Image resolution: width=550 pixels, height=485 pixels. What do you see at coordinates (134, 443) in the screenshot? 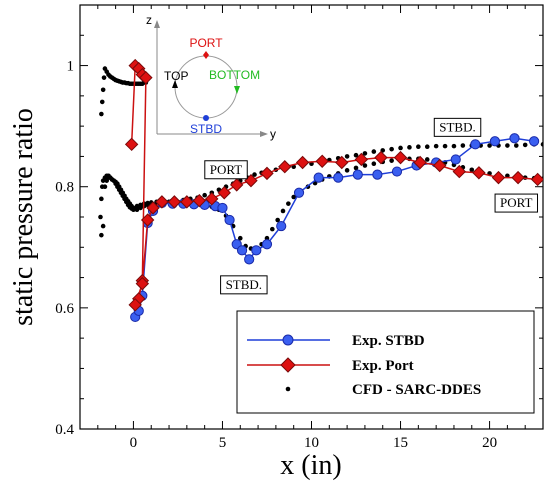
I see `x-tick-label: 0` at bounding box center [134, 443].